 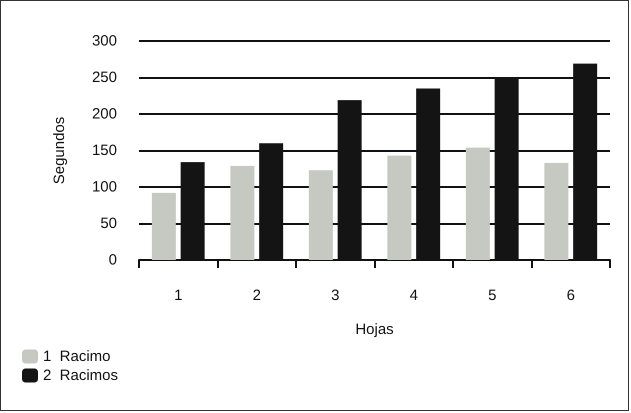 What do you see at coordinates (104, 77) in the screenshot?
I see `y-tick-label: 250` at bounding box center [104, 77].